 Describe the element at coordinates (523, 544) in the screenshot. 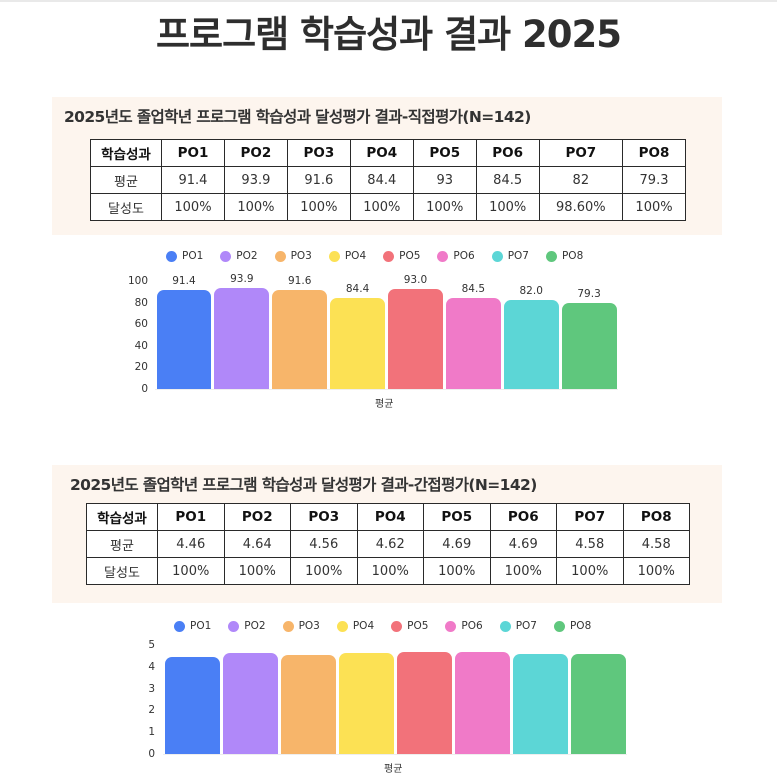

I see `table-cell: 4.69` at that location.